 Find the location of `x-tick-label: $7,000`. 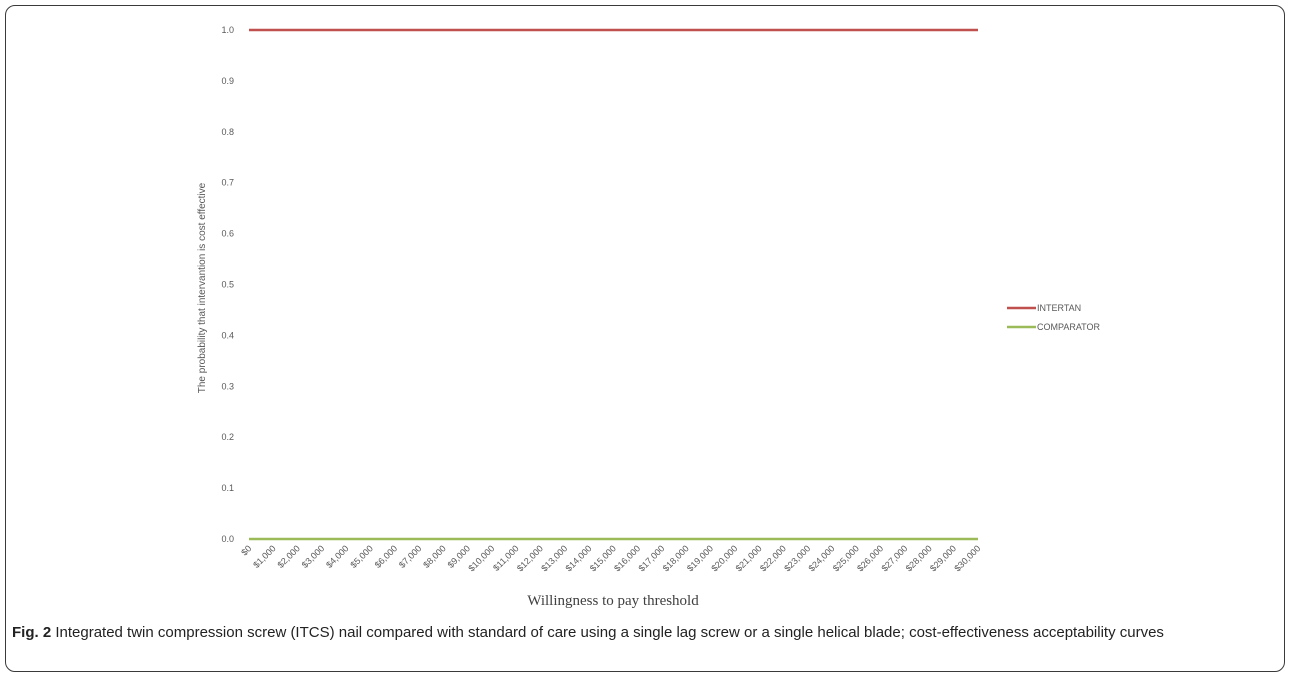

x-tick-label: $7,000 is located at coordinates (410, 556).